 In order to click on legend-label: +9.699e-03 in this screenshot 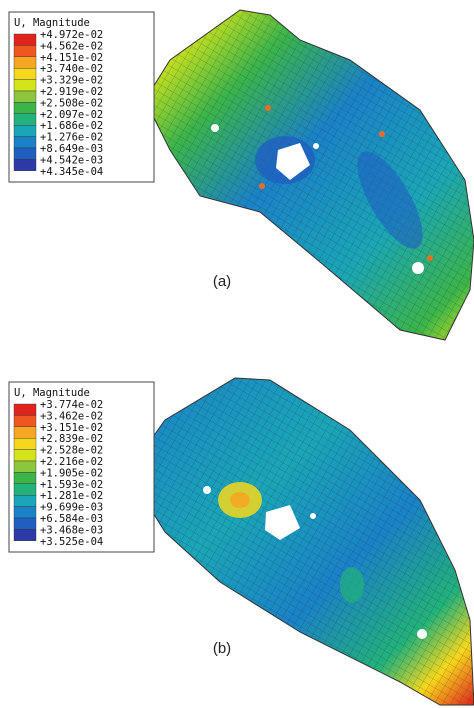, I will do `click(71, 508)`.